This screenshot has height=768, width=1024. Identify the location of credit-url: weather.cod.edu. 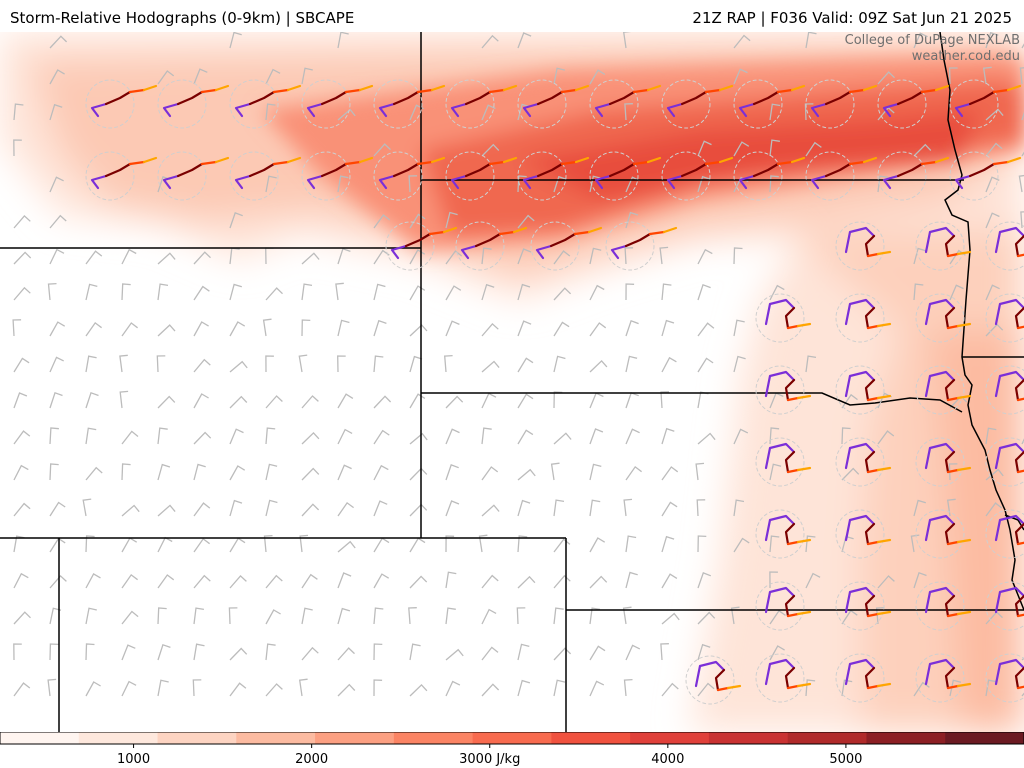
(965, 56).